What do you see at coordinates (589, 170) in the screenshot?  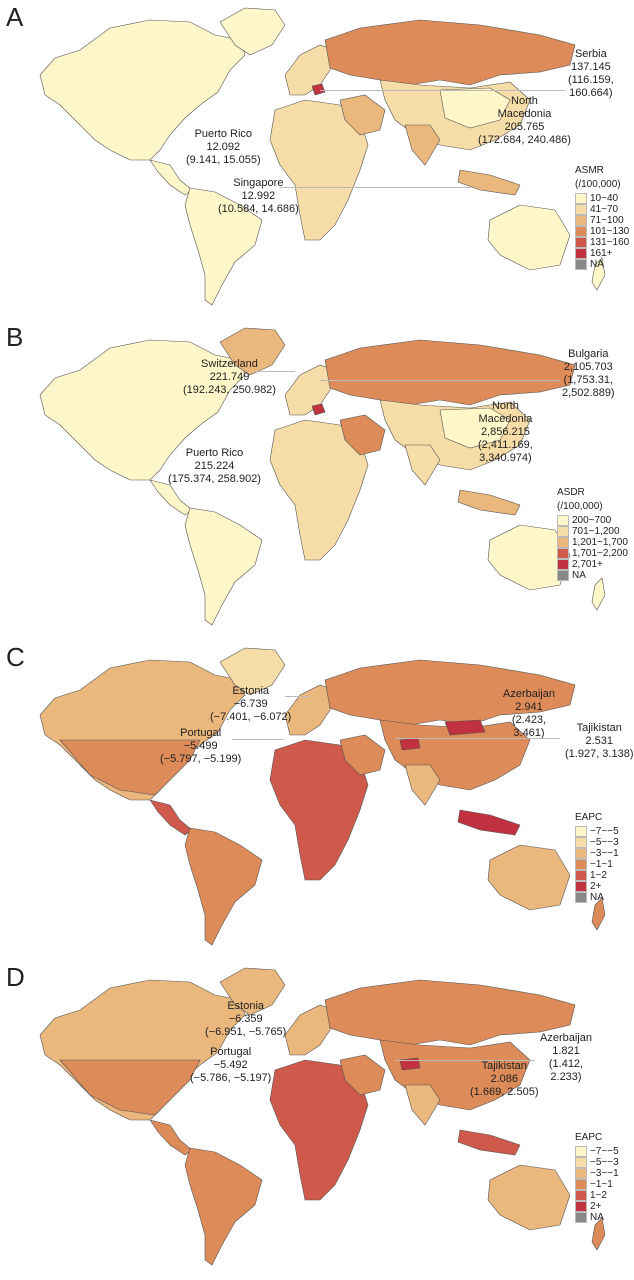 I see `legend-title: ASMR` at bounding box center [589, 170].